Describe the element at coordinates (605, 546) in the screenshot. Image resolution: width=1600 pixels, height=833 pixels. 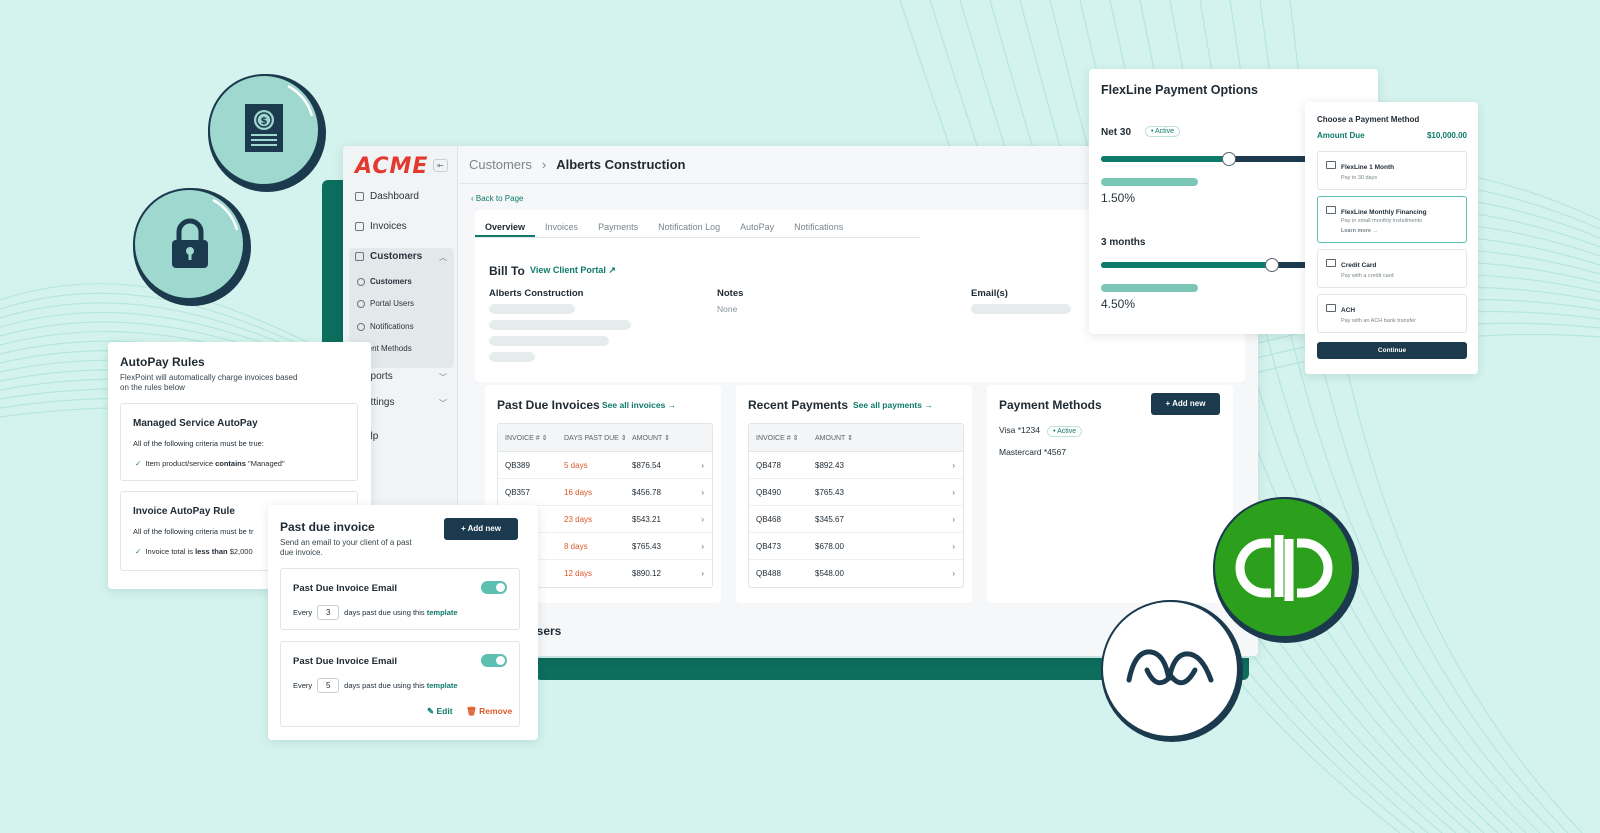
I see `table-row: 8 days $765.43 ›` at that location.